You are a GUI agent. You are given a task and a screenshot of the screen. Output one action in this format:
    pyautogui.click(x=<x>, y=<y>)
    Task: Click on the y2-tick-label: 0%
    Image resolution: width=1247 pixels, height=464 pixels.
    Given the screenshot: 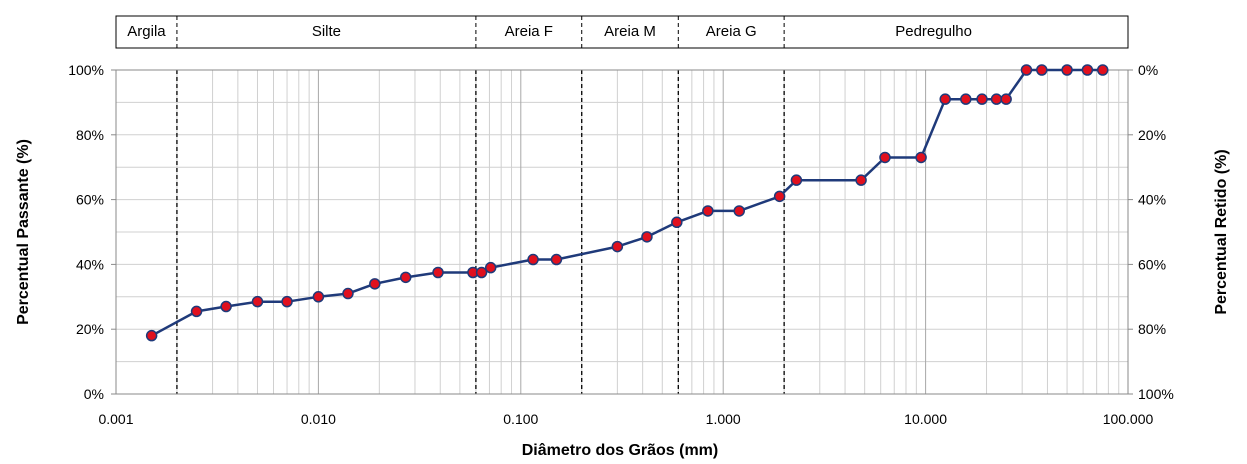 What is the action you would take?
    pyautogui.click(x=1148, y=70)
    